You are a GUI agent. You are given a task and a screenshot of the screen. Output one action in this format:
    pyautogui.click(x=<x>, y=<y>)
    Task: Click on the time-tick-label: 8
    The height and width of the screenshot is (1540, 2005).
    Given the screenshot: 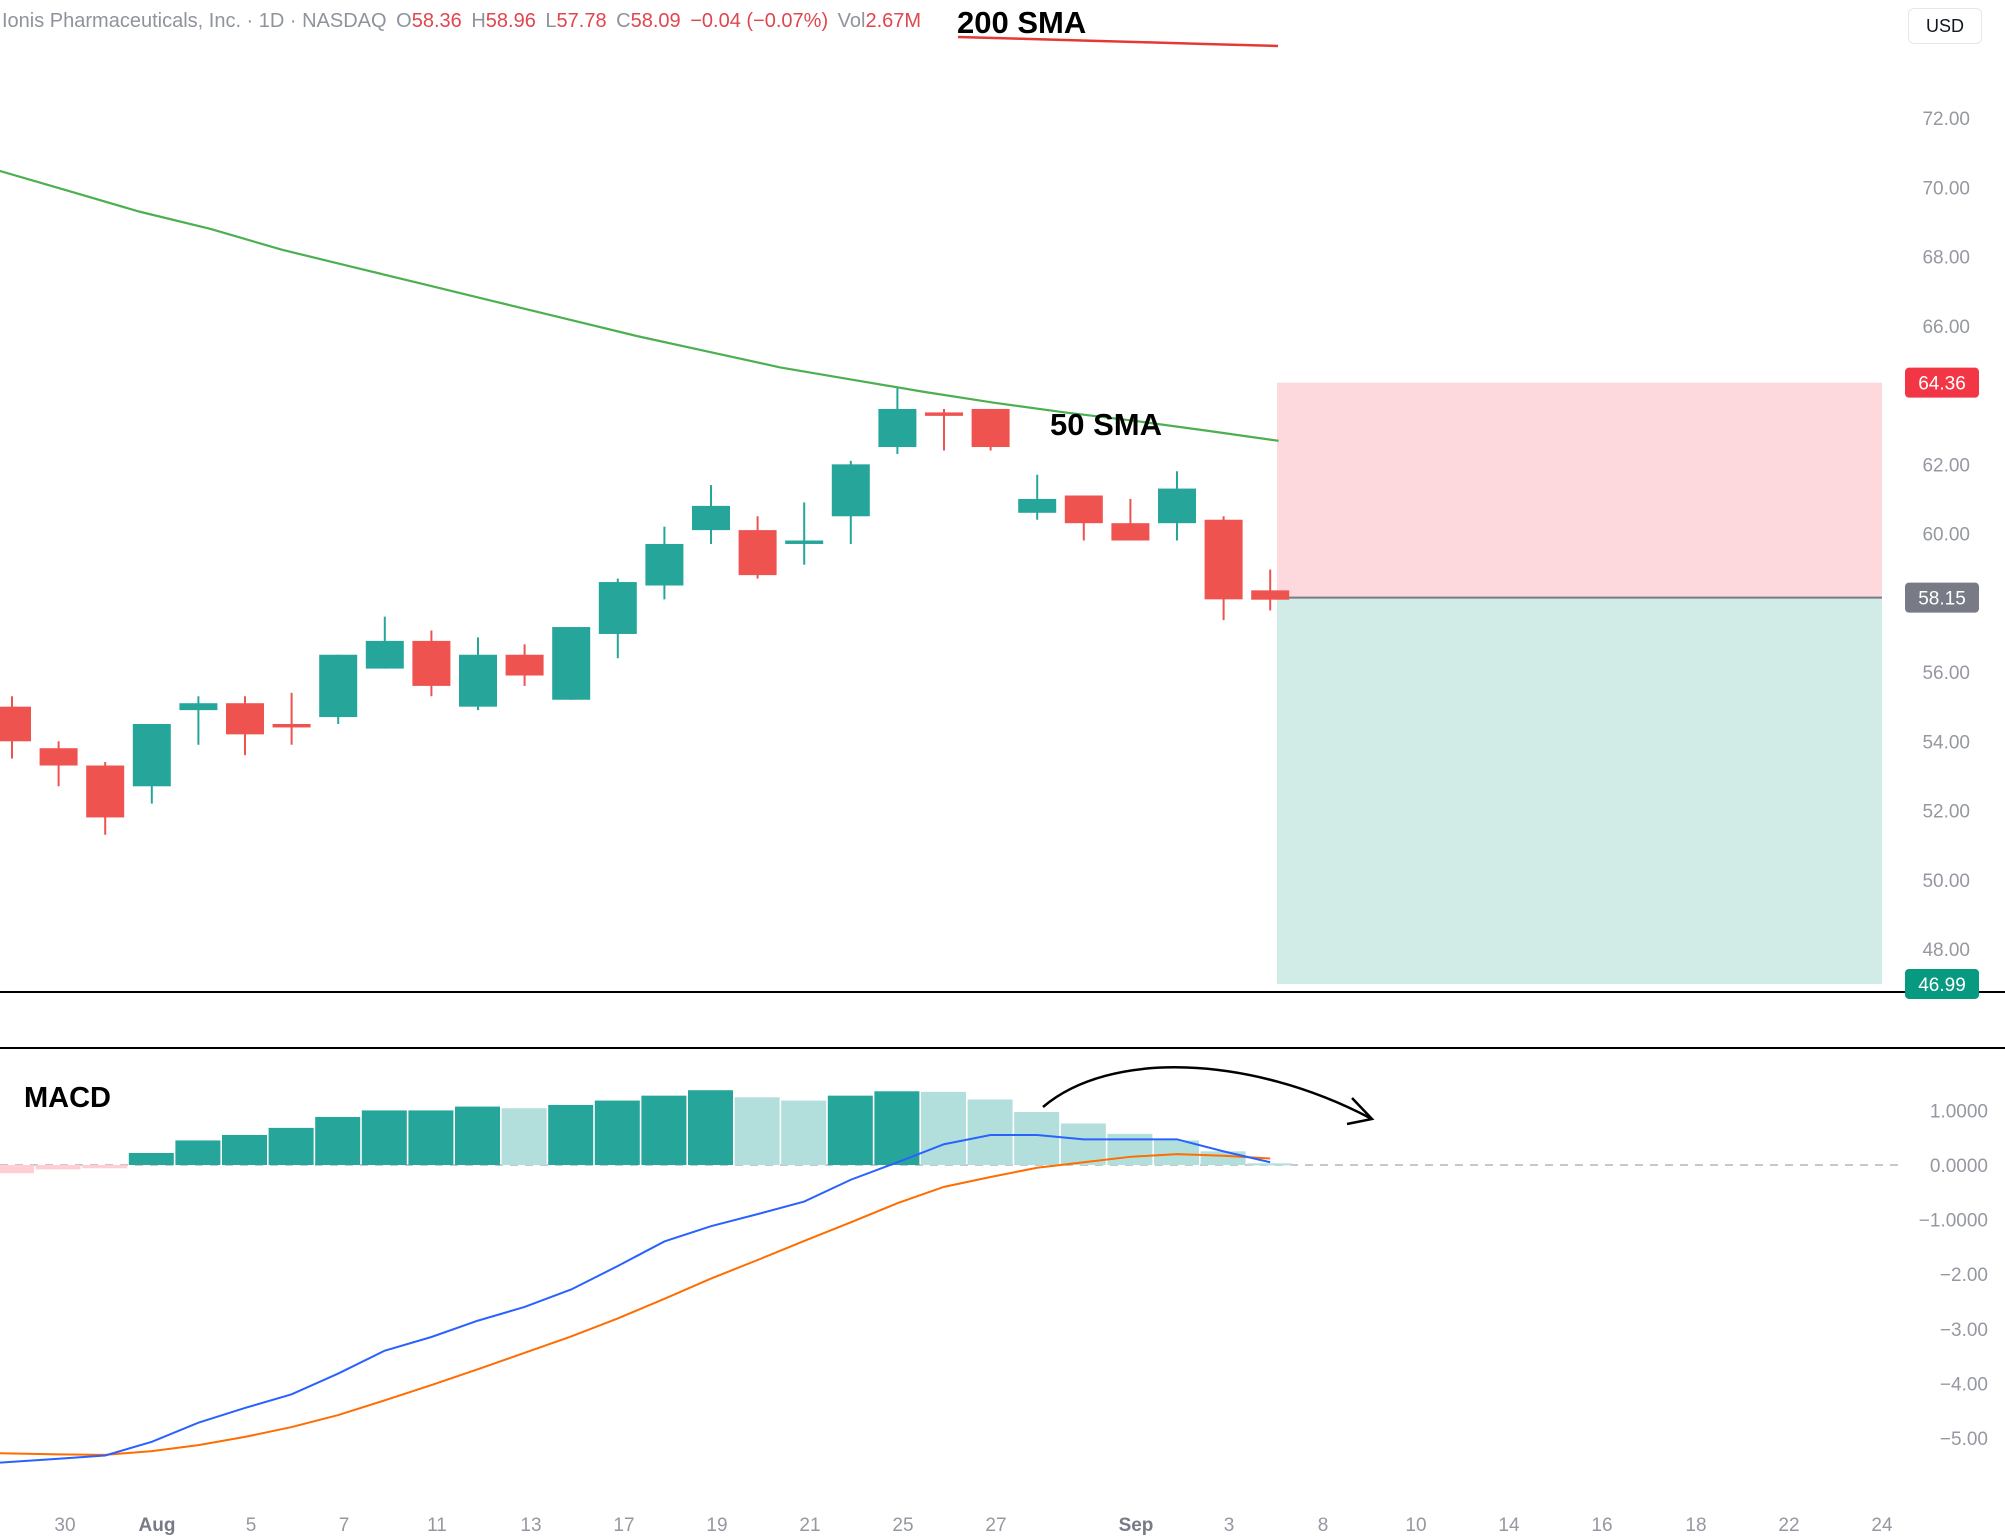 What is the action you would take?
    pyautogui.click(x=1323, y=1525)
    